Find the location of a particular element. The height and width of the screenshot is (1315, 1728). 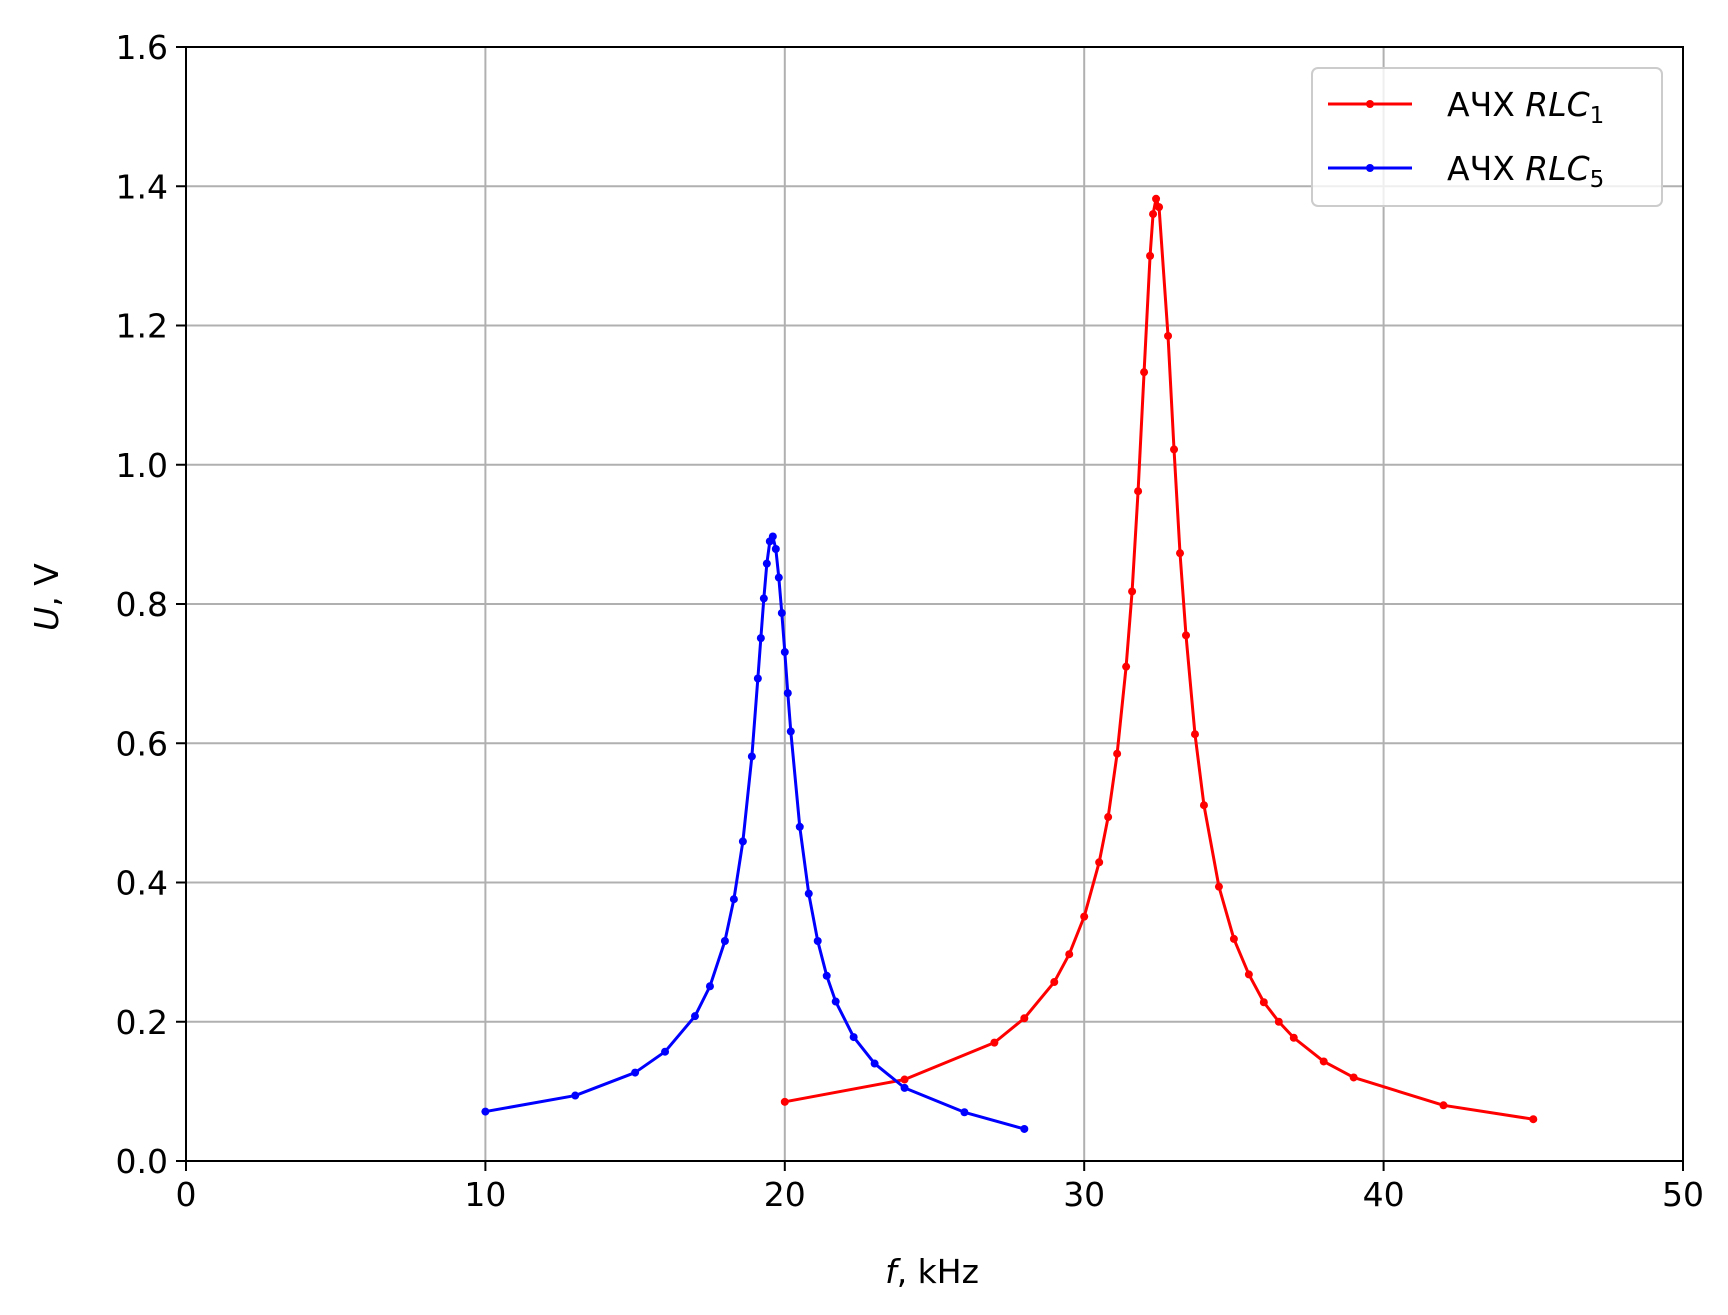

legend-entry-series-1: АЧХ RLC1 is located at coordinates (1466, 107).